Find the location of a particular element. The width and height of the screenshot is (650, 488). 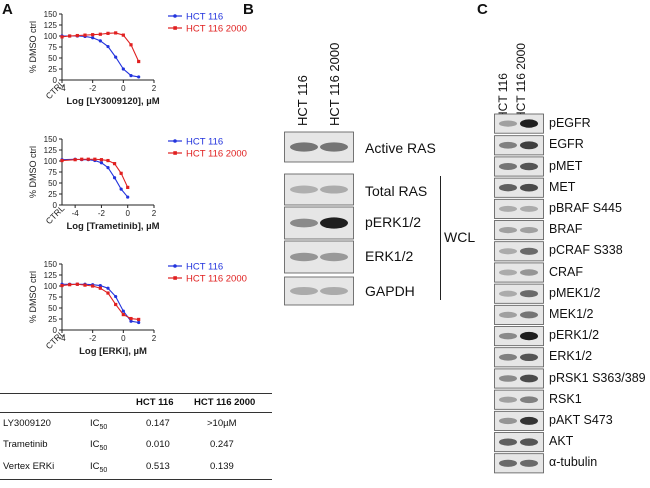

band-label-total-ras: Total RAS is located at coordinates (396, 191).